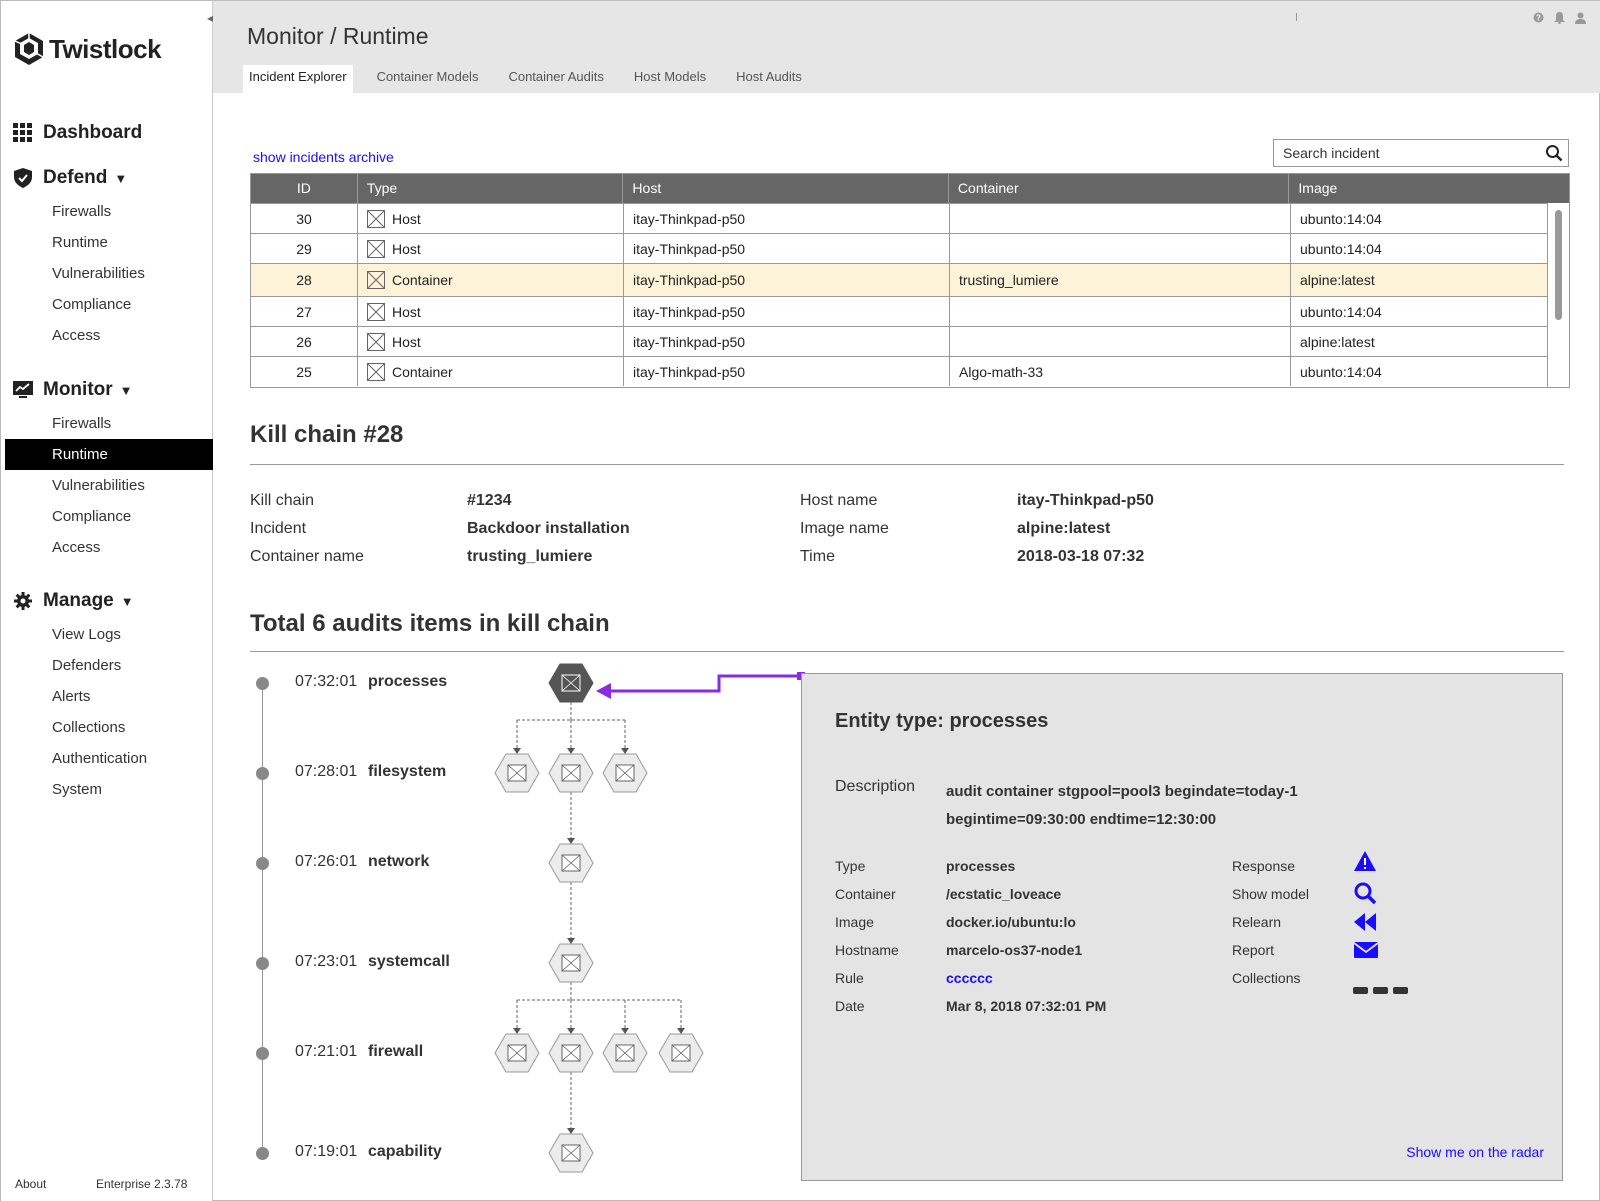 This screenshot has height=1201, width=1600. Describe the element at coordinates (787, 280) in the screenshot. I see `cell-host: itay-Thinkpad-p50` at that location.